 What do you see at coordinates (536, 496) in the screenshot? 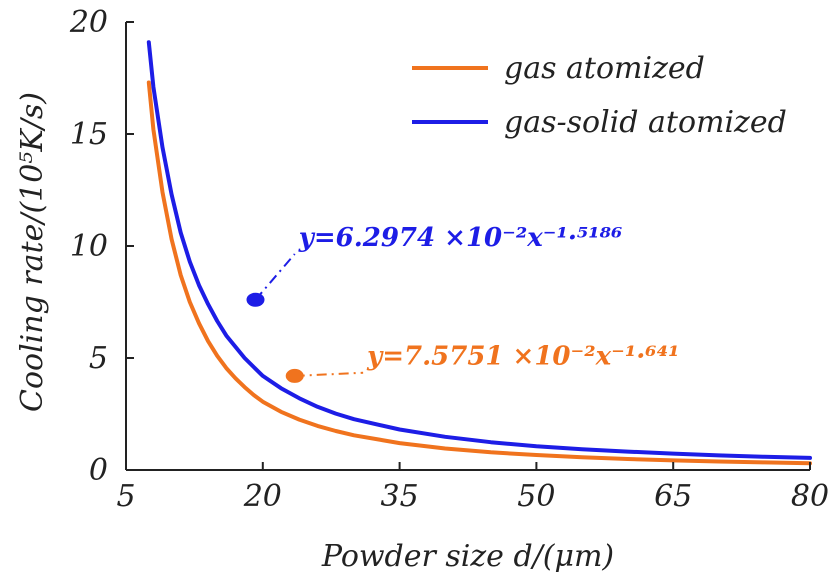
I see `x-tick-label: 50` at bounding box center [536, 496].